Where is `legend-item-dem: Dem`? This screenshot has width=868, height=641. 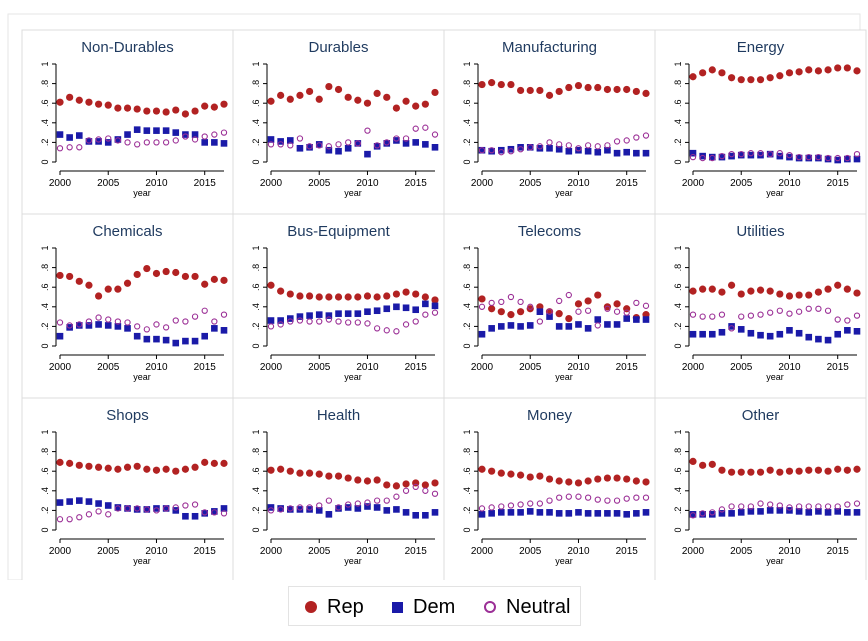 legend-item-dem: Dem is located at coordinates (423, 607).